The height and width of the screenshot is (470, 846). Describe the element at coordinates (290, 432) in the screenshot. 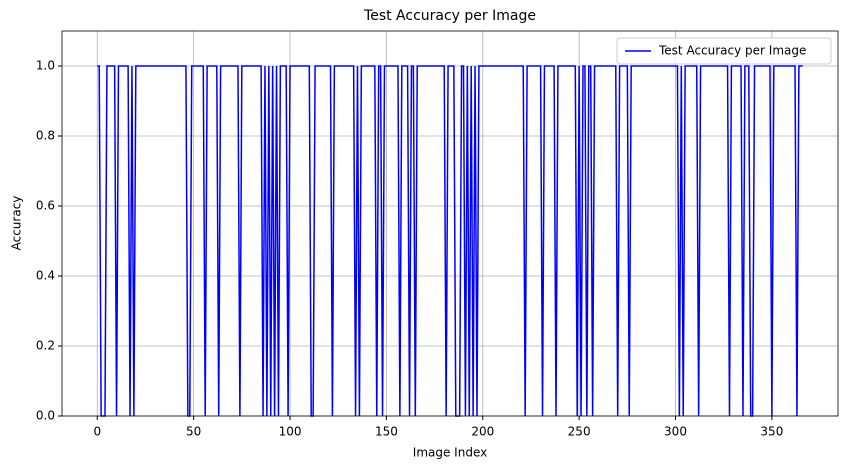

I see `x-tick-label: 100` at that location.